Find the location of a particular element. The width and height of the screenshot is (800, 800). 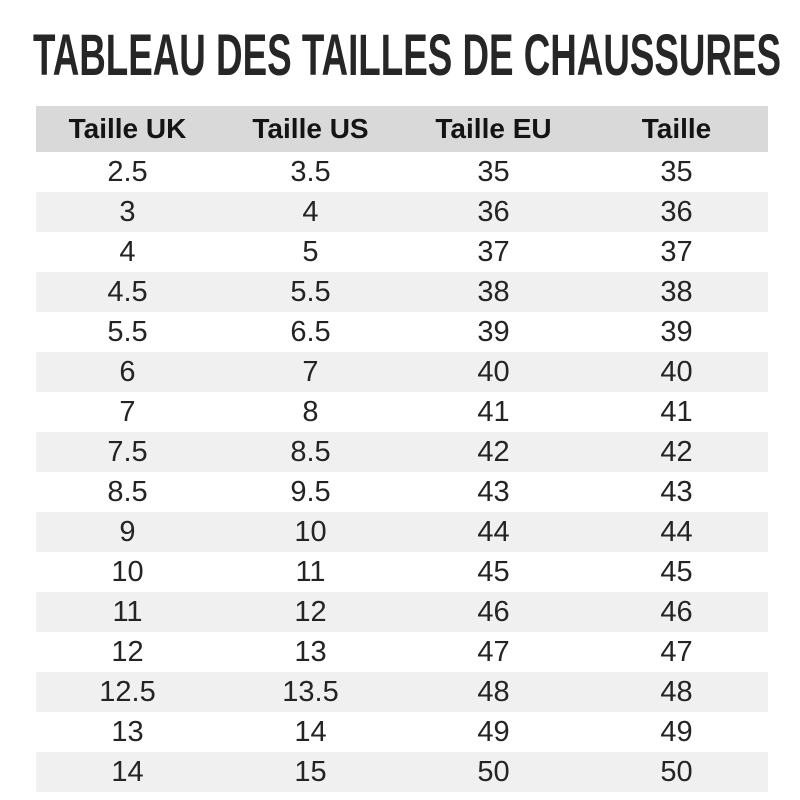

table-row: 12 13 47 47 is located at coordinates (402, 652).